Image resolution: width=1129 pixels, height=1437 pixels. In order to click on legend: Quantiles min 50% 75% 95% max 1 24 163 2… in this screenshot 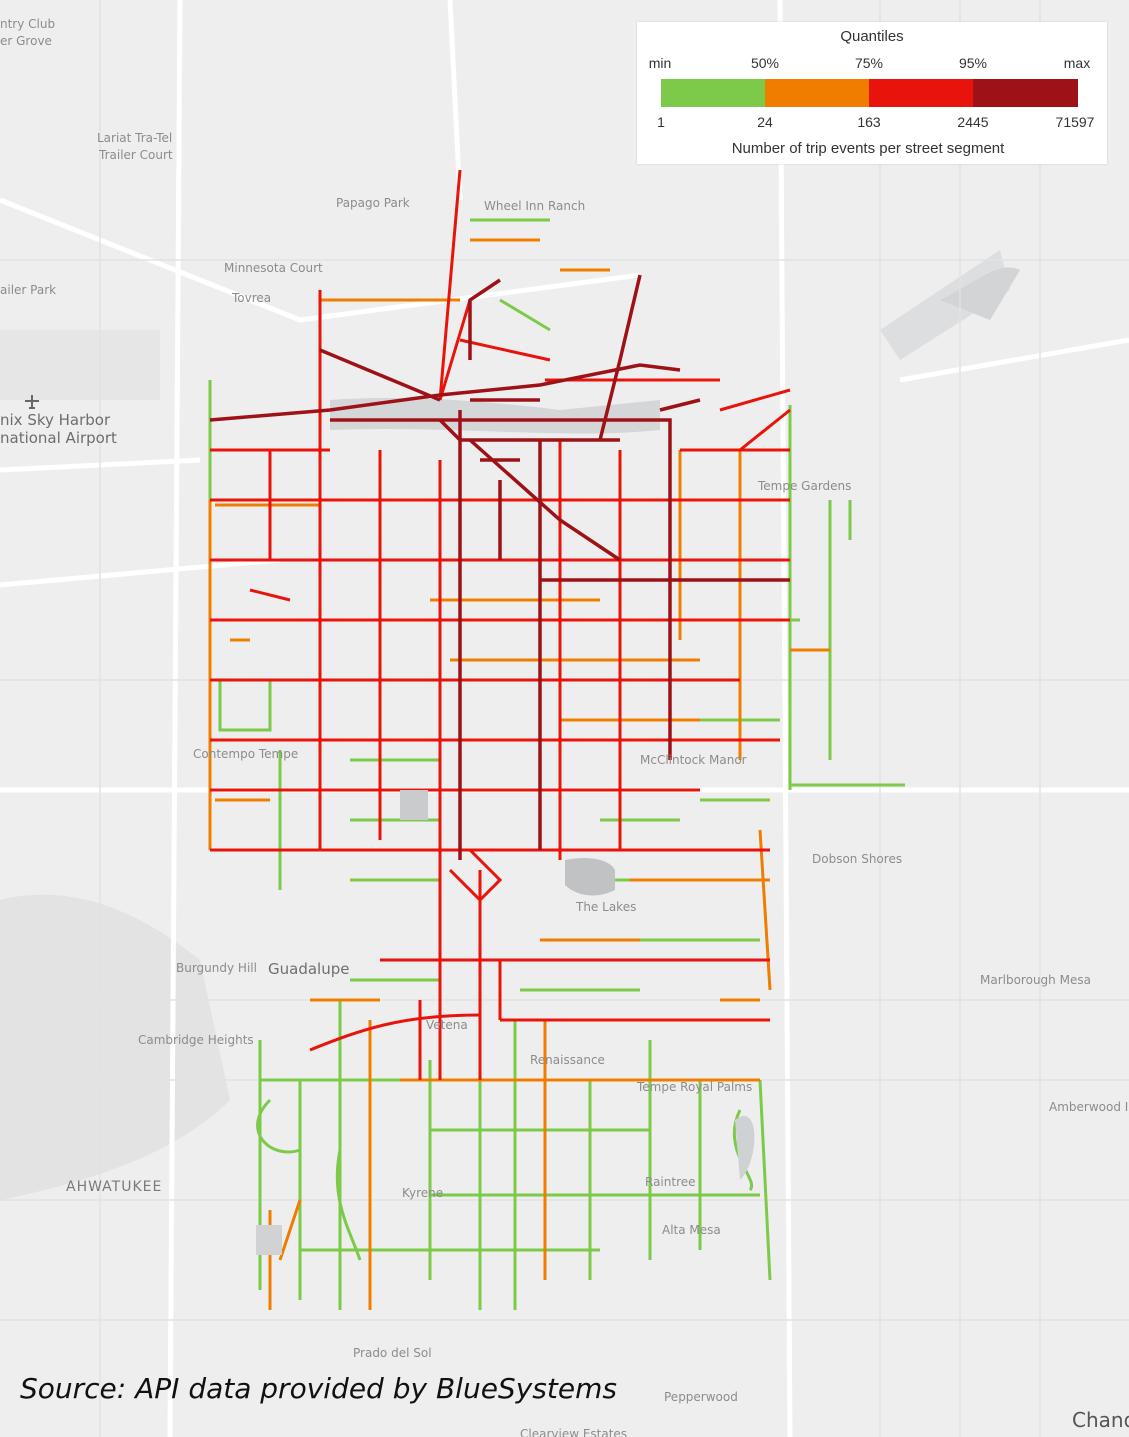, I will do `click(872, 93)`.